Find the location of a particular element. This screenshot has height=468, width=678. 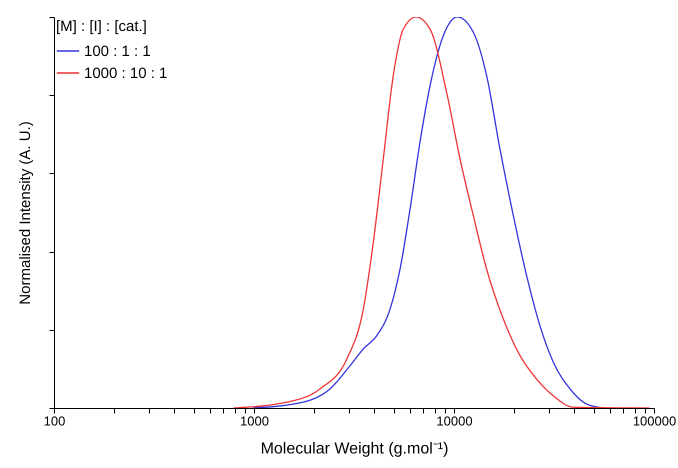

legend-label: 1000 : 10 : 1 is located at coordinates (126, 73).